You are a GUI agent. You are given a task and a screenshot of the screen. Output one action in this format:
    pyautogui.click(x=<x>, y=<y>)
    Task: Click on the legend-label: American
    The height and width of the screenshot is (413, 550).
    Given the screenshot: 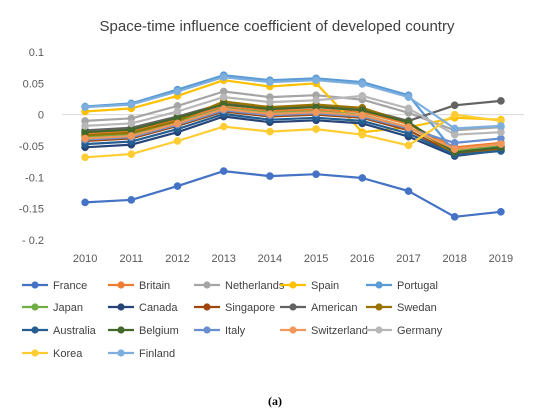 What is the action you would take?
    pyautogui.click(x=334, y=308)
    